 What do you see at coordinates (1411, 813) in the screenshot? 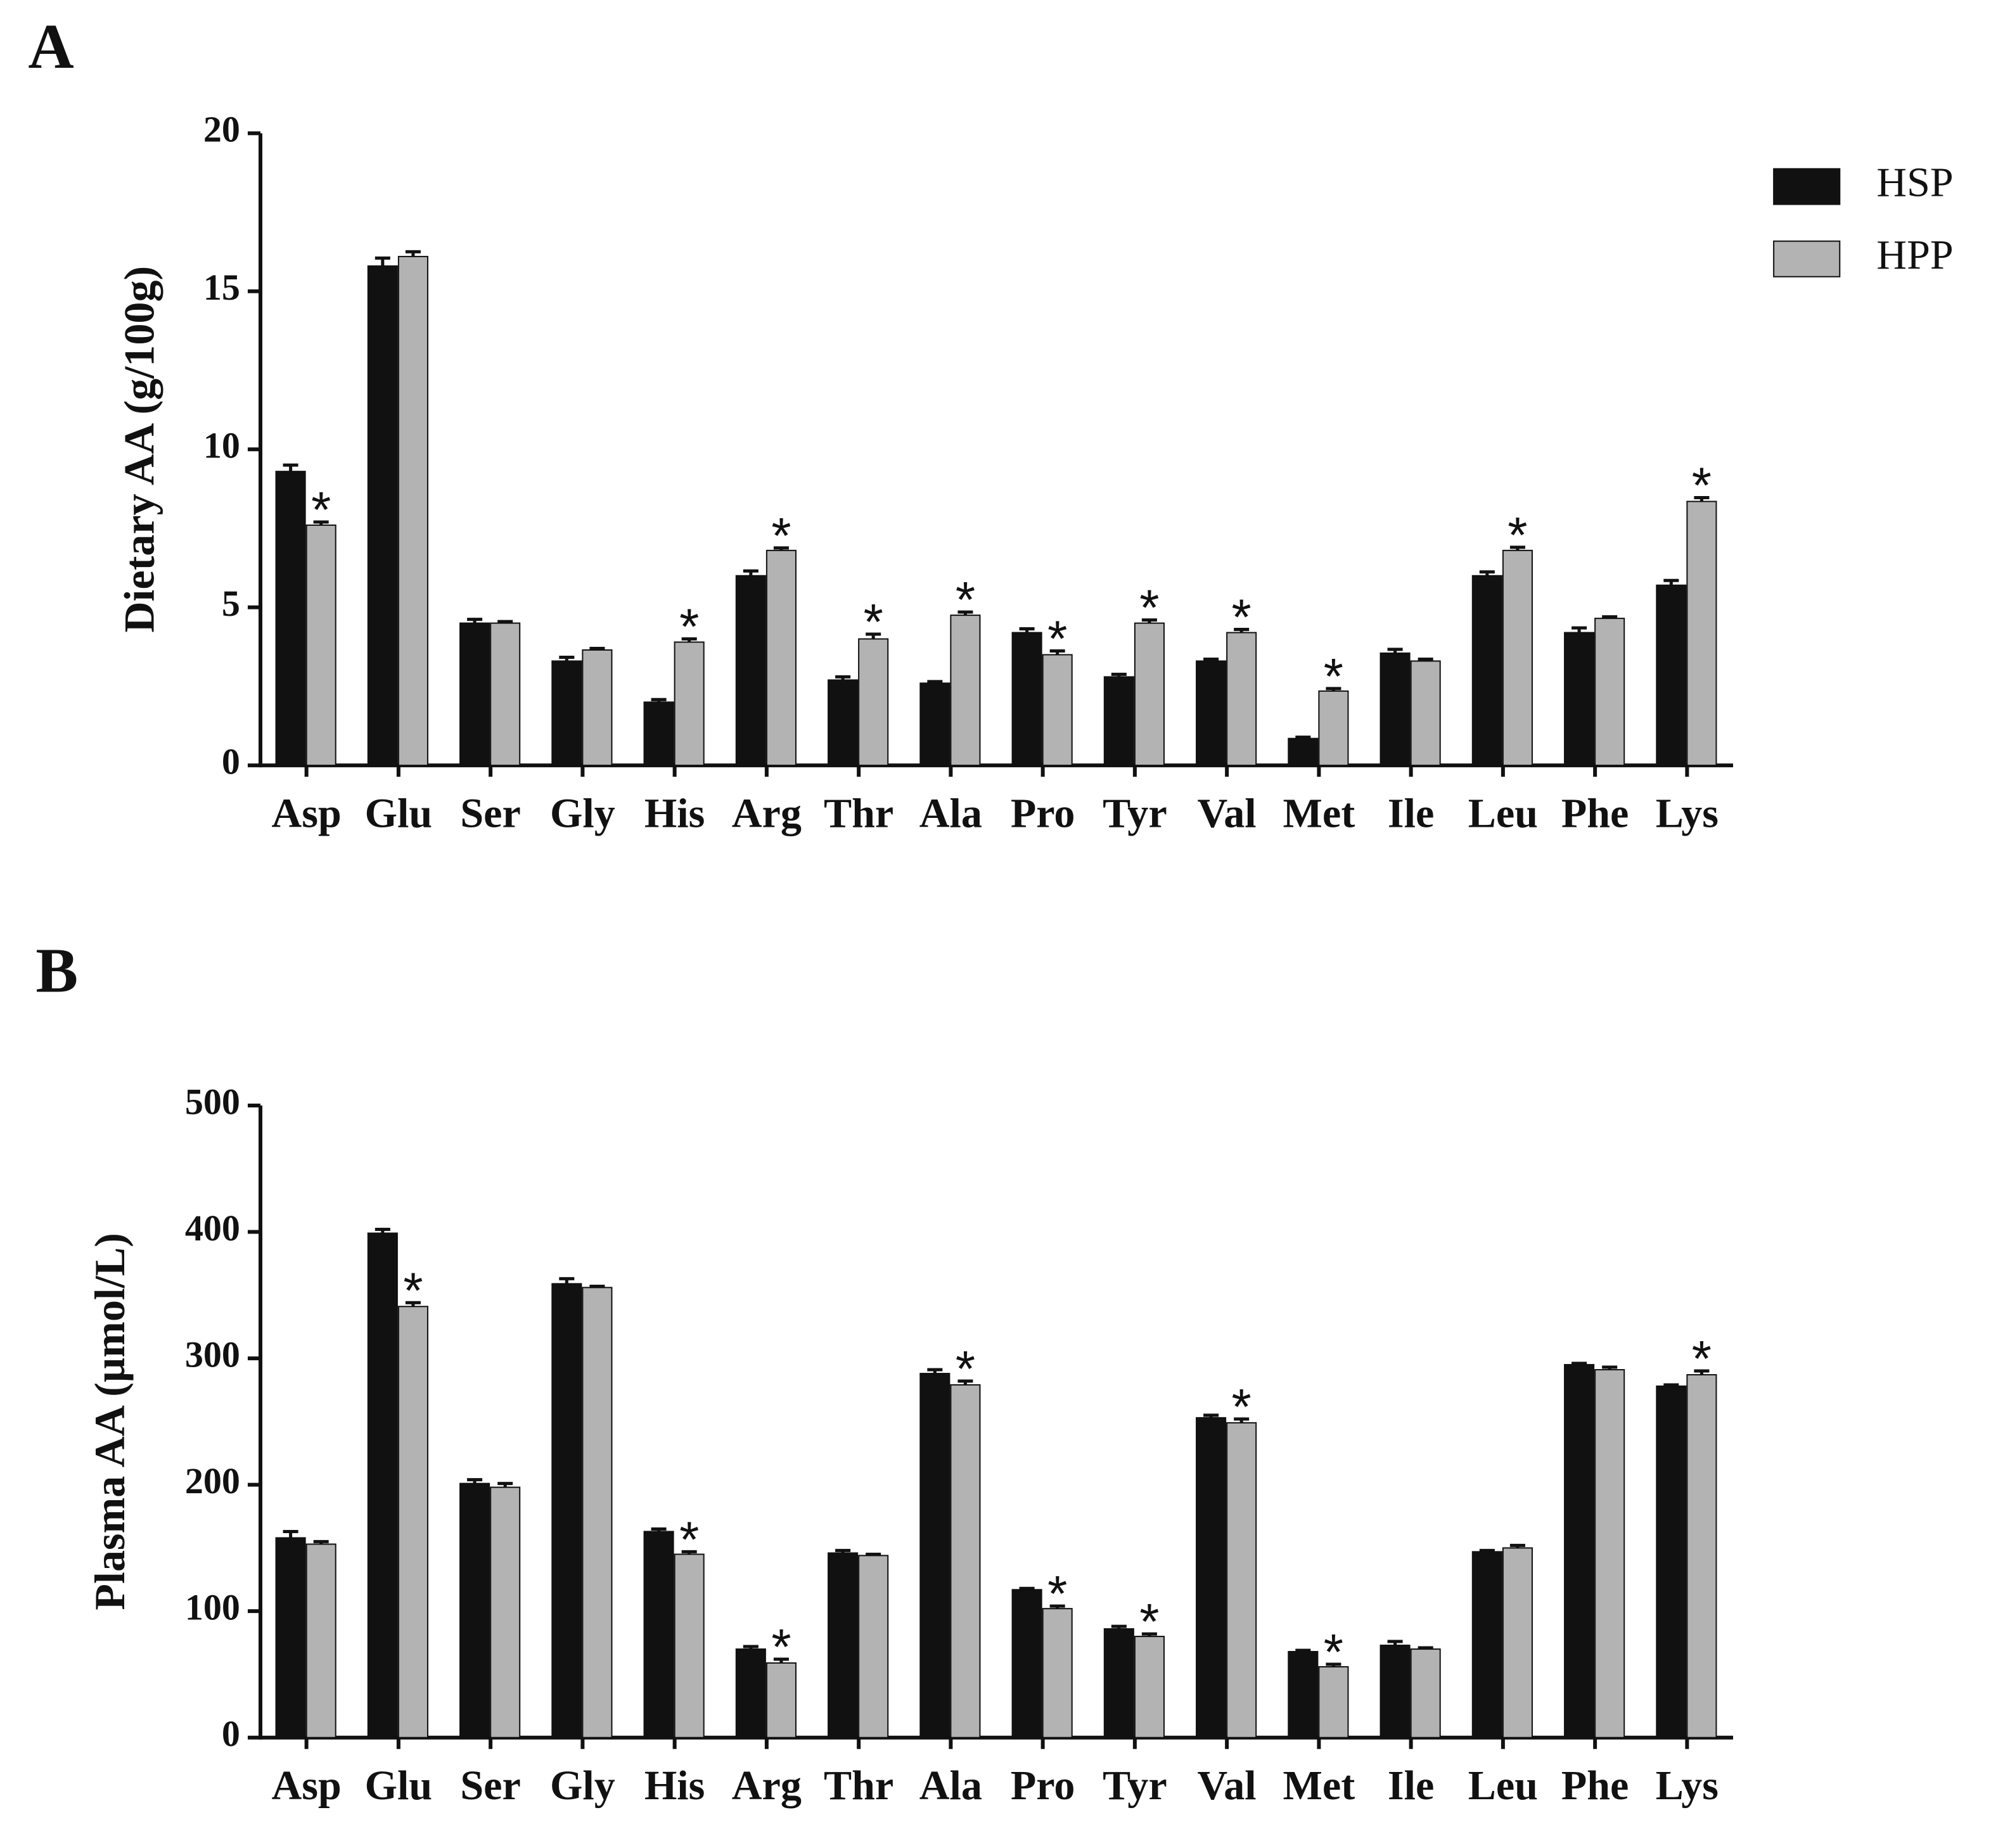
I see `x-tick-label: Ile` at bounding box center [1411, 813].